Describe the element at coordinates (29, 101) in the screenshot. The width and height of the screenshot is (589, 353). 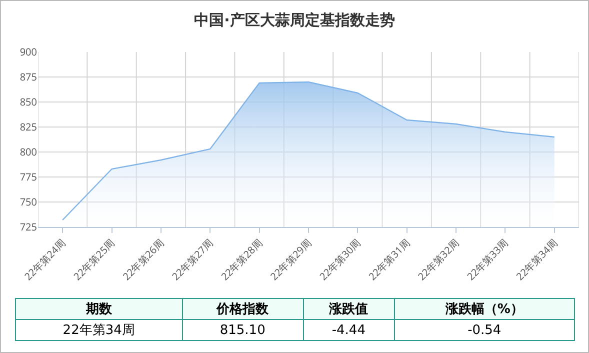
I see `y-tick-label: 850` at that location.